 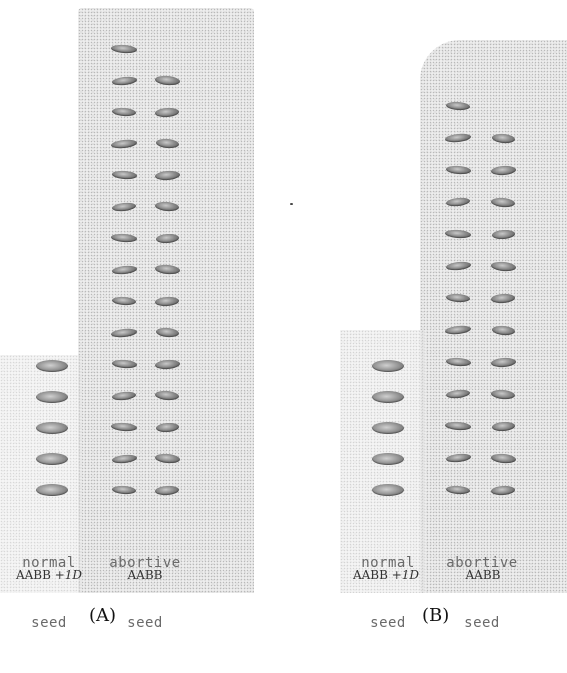 What do you see at coordinates (103, 615) in the screenshot?
I see `panel-label-a: (A)` at bounding box center [103, 615].